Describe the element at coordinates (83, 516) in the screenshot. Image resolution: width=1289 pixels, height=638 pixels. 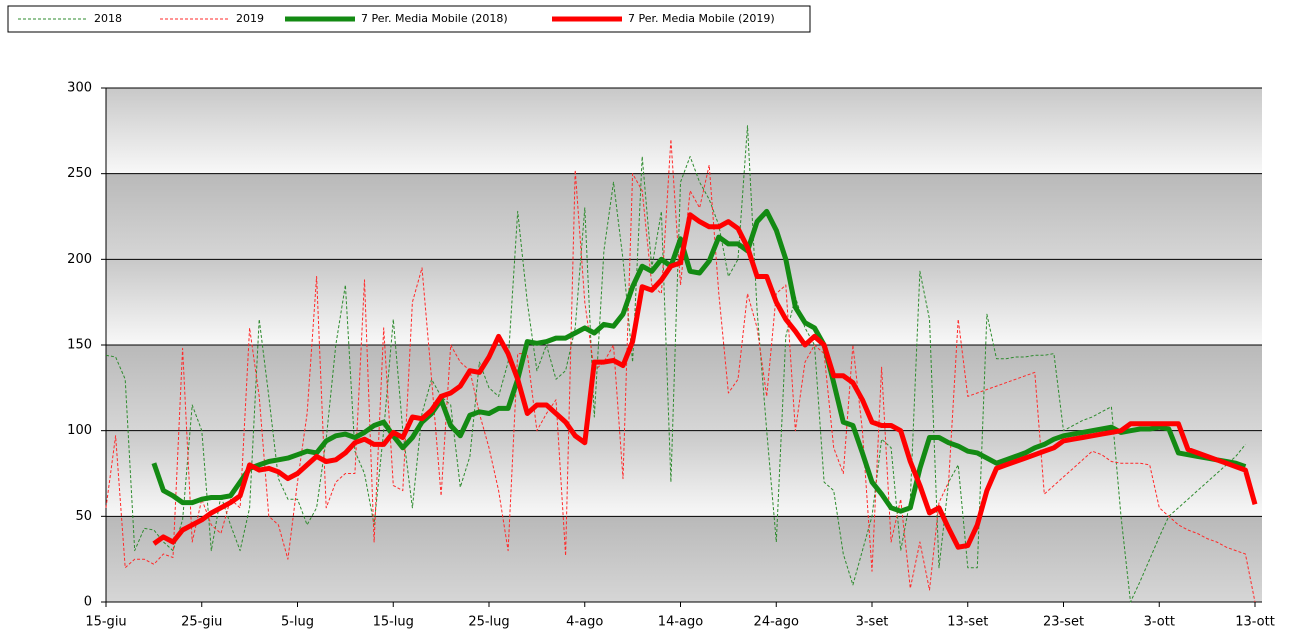
I see `y-tick-label: 50` at that location.